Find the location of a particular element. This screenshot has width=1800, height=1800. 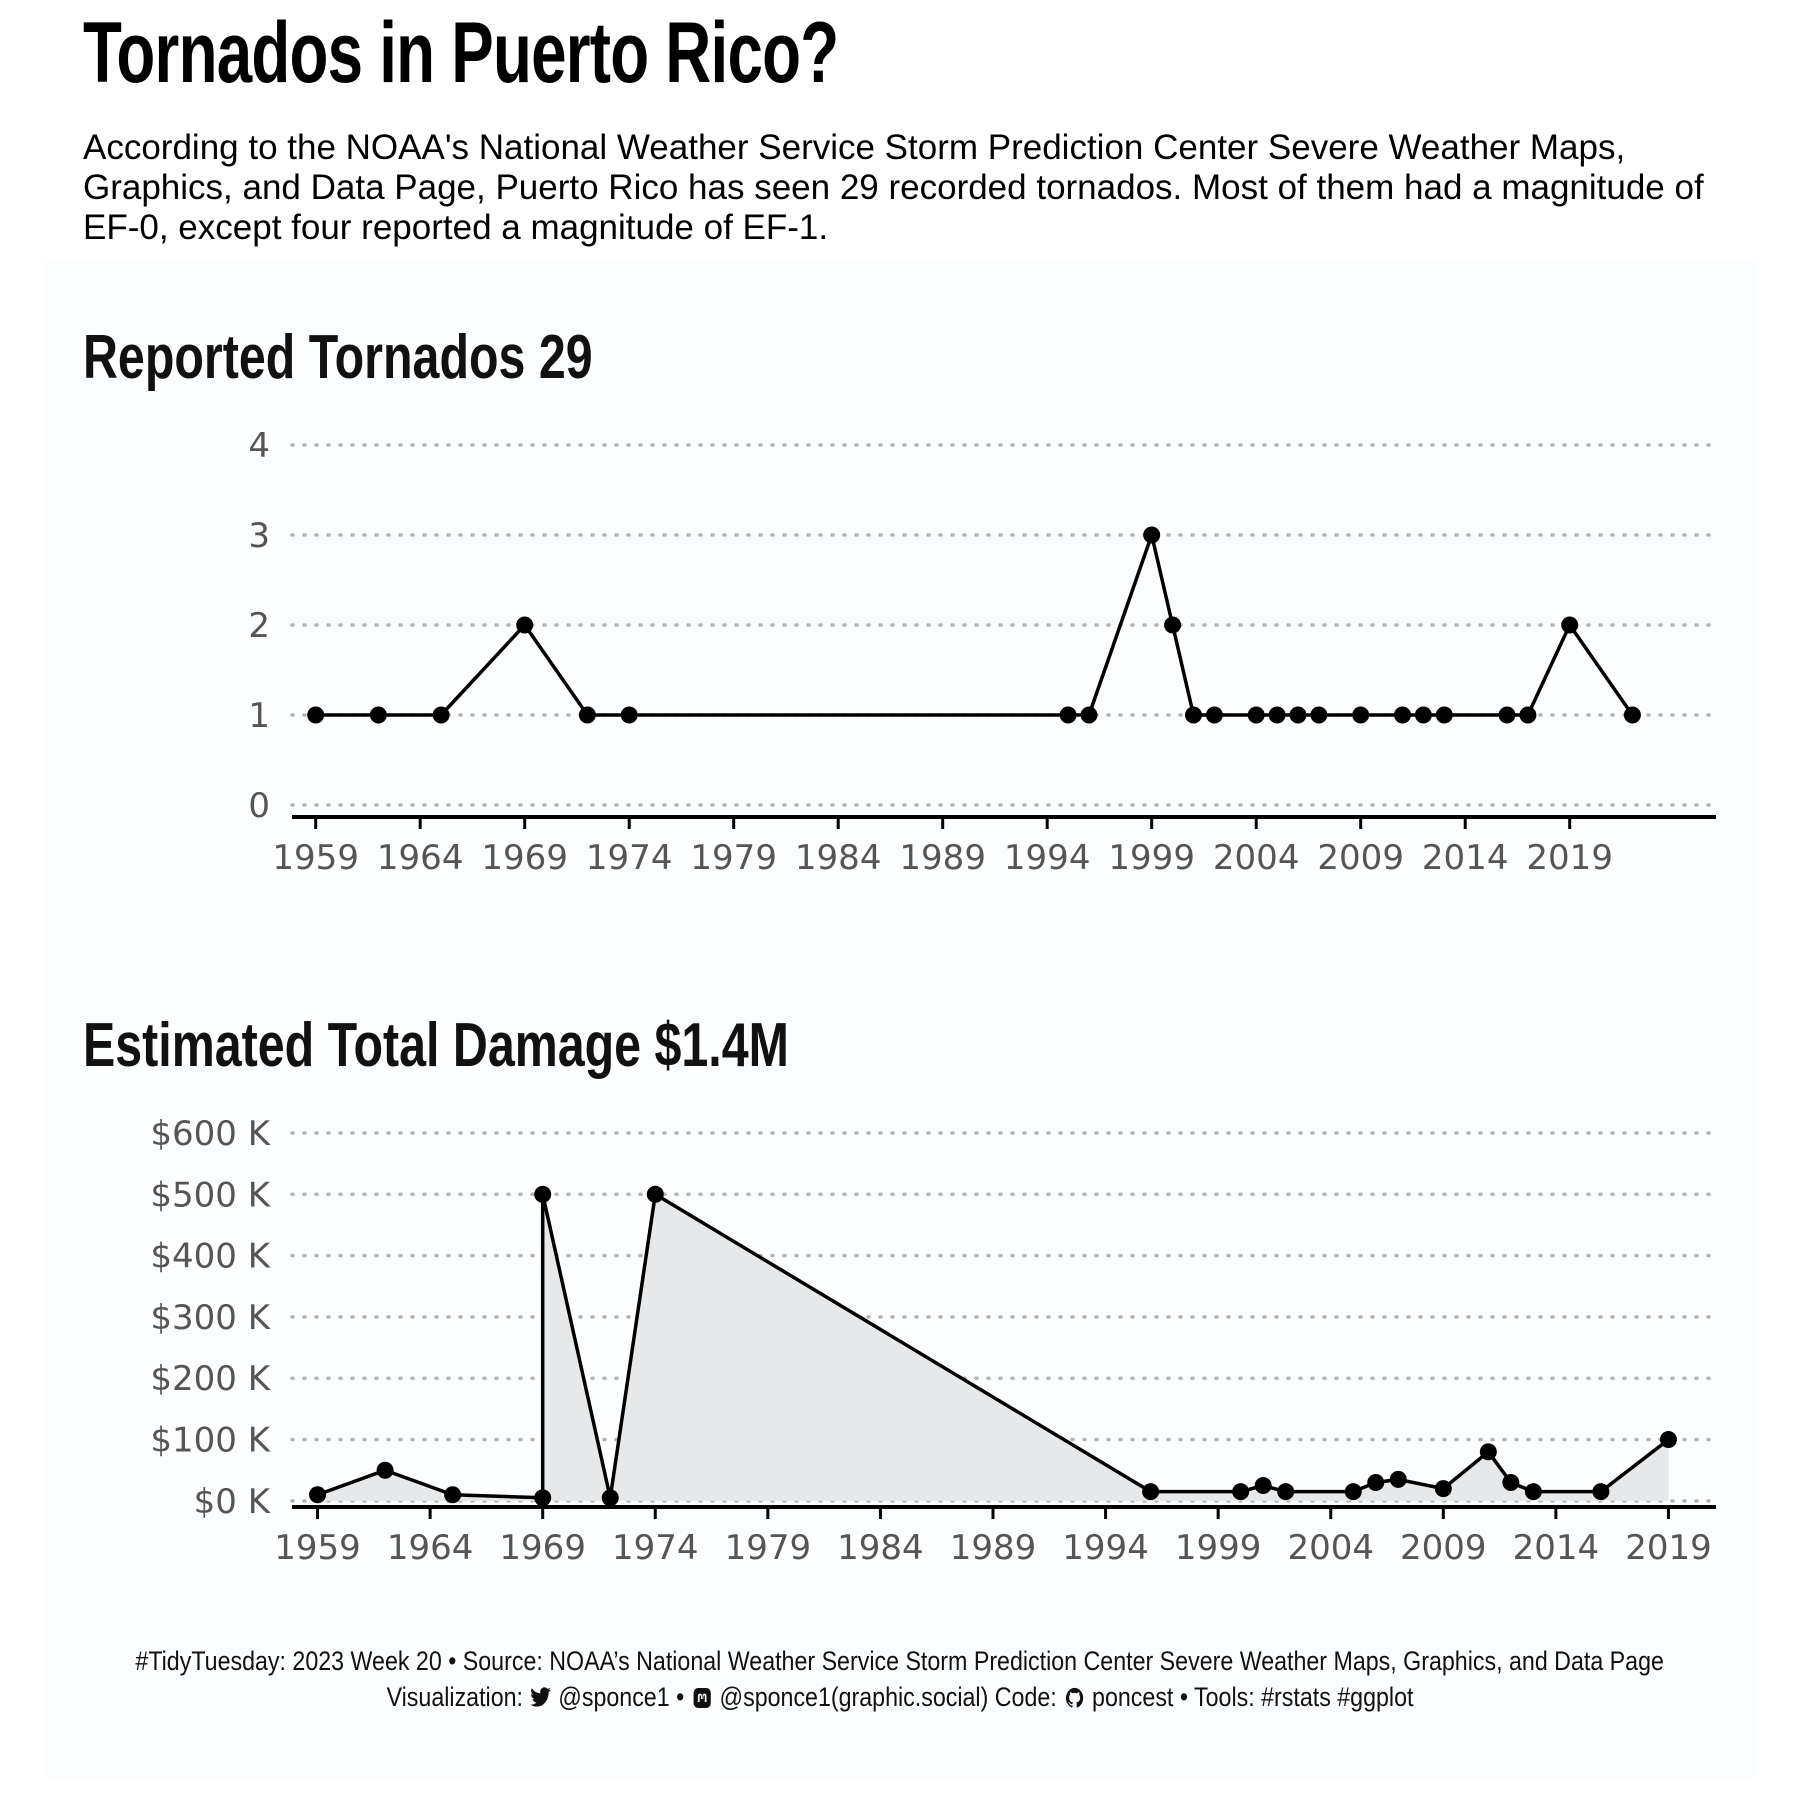

tornado-x-tick-label: 1979 is located at coordinates (733, 858).